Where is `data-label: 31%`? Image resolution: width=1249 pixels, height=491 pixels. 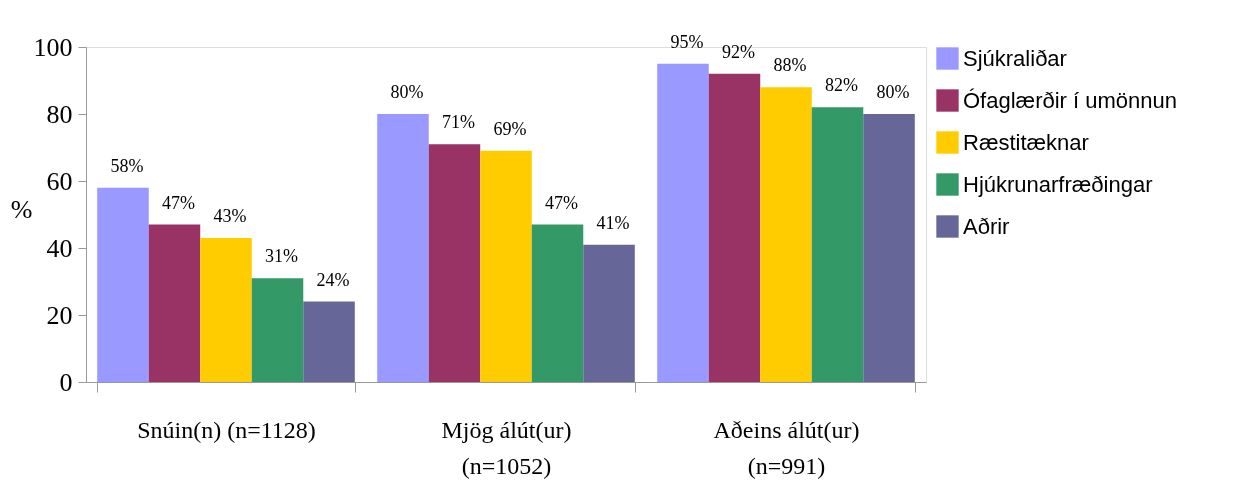 data-label: 31% is located at coordinates (282, 256).